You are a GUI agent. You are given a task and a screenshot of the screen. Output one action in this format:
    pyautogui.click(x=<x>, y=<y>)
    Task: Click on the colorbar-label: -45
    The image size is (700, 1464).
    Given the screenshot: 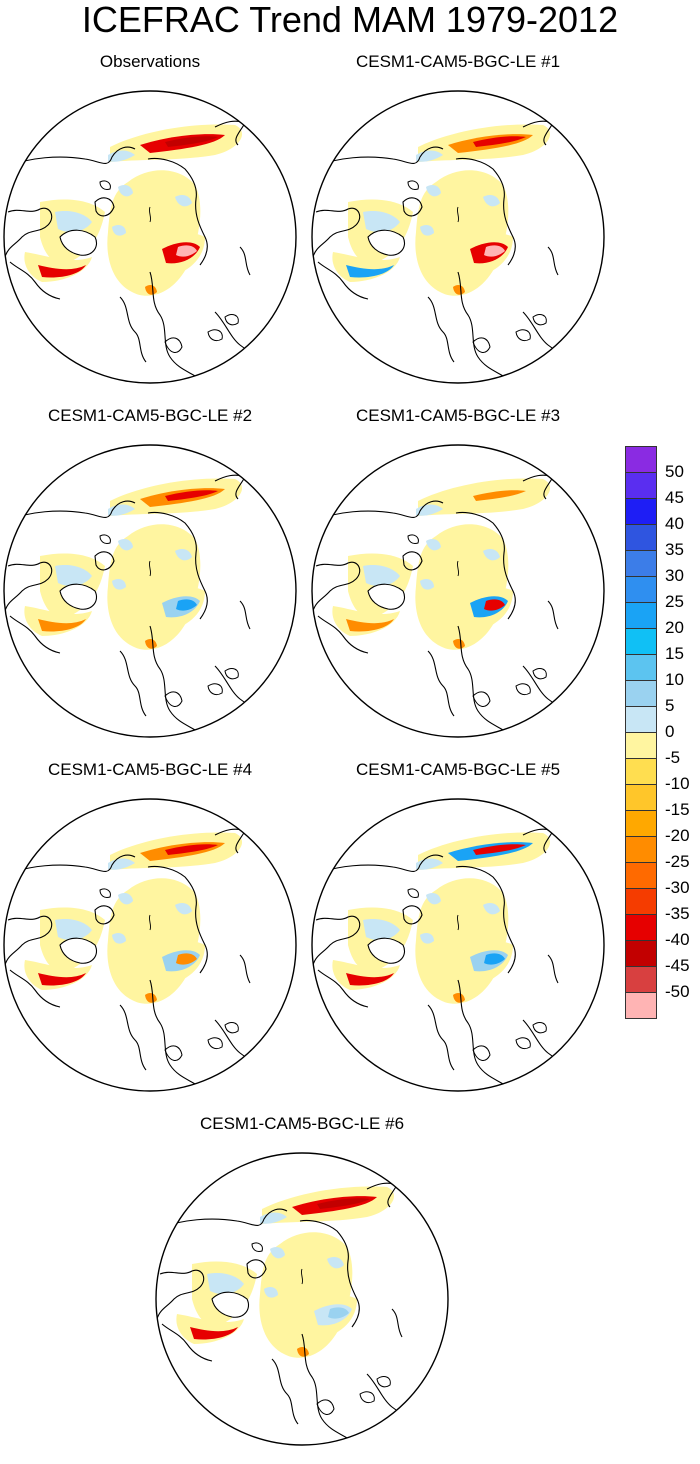 What is the action you would take?
    pyautogui.click(x=677, y=965)
    